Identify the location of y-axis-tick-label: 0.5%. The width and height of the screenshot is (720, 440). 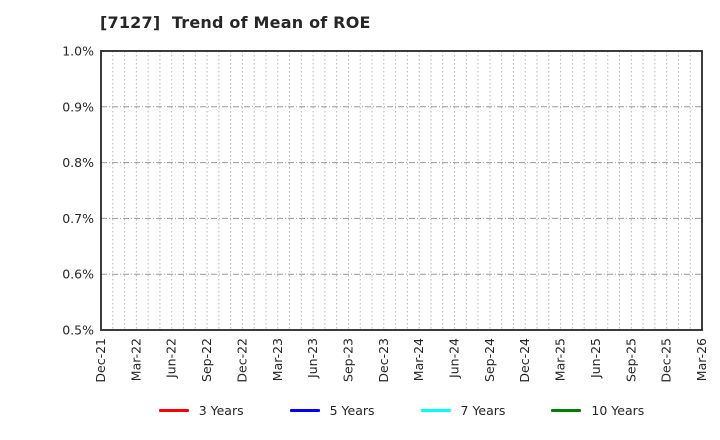
(78, 330).